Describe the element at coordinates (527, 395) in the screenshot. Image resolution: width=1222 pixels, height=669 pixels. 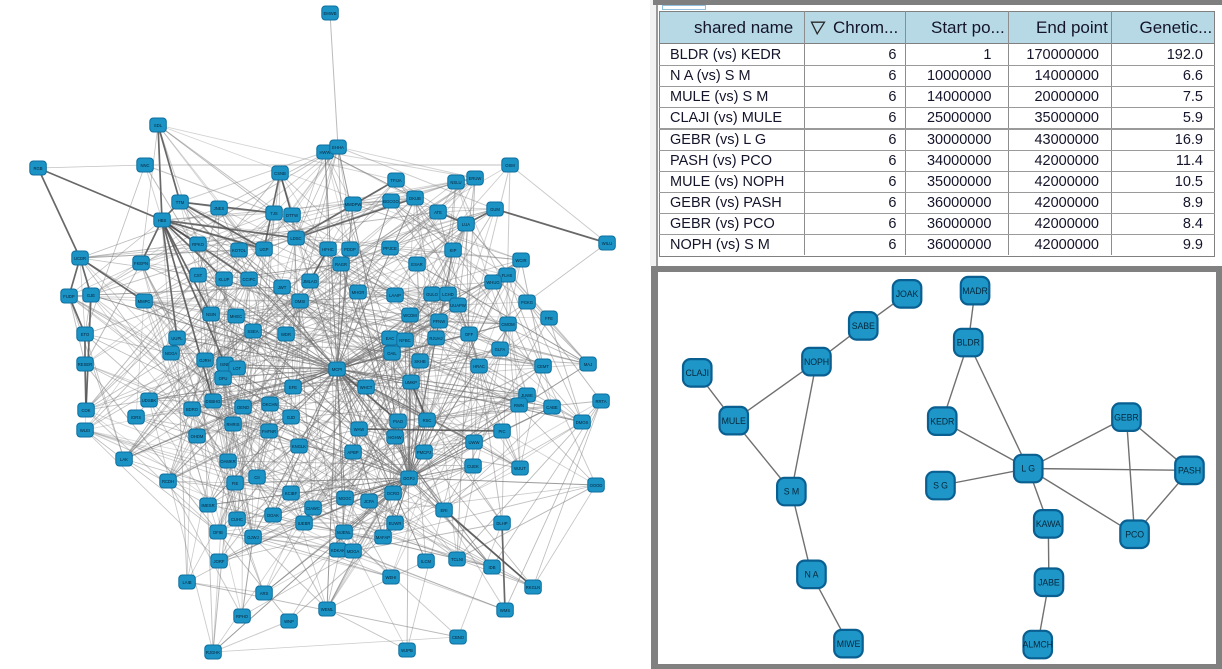
I see `svg-text: JUWE` at that location.